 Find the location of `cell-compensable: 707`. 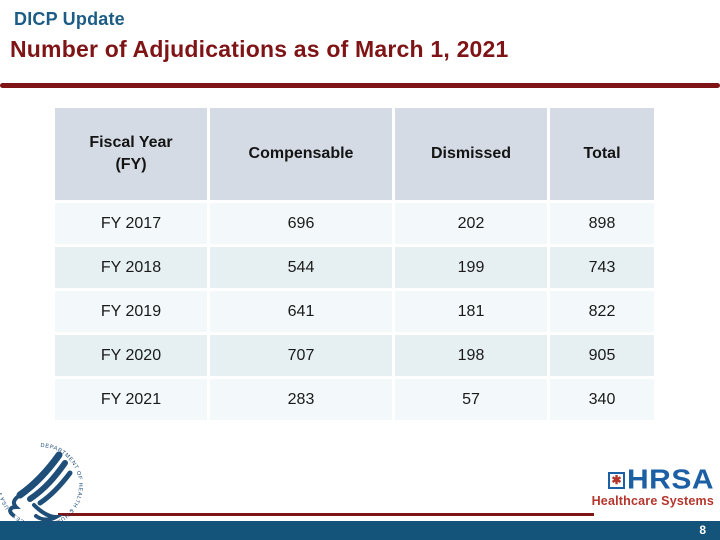

cell-compensable: 707 is located at coordinates (301, 355).